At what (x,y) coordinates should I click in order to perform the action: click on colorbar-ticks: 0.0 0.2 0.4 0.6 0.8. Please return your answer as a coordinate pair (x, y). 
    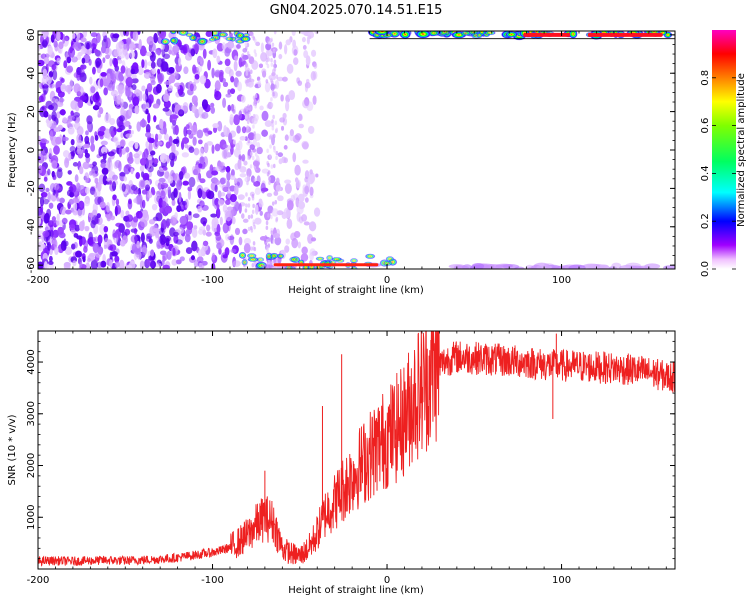
    Looking at the image, I should click on (718, 173).